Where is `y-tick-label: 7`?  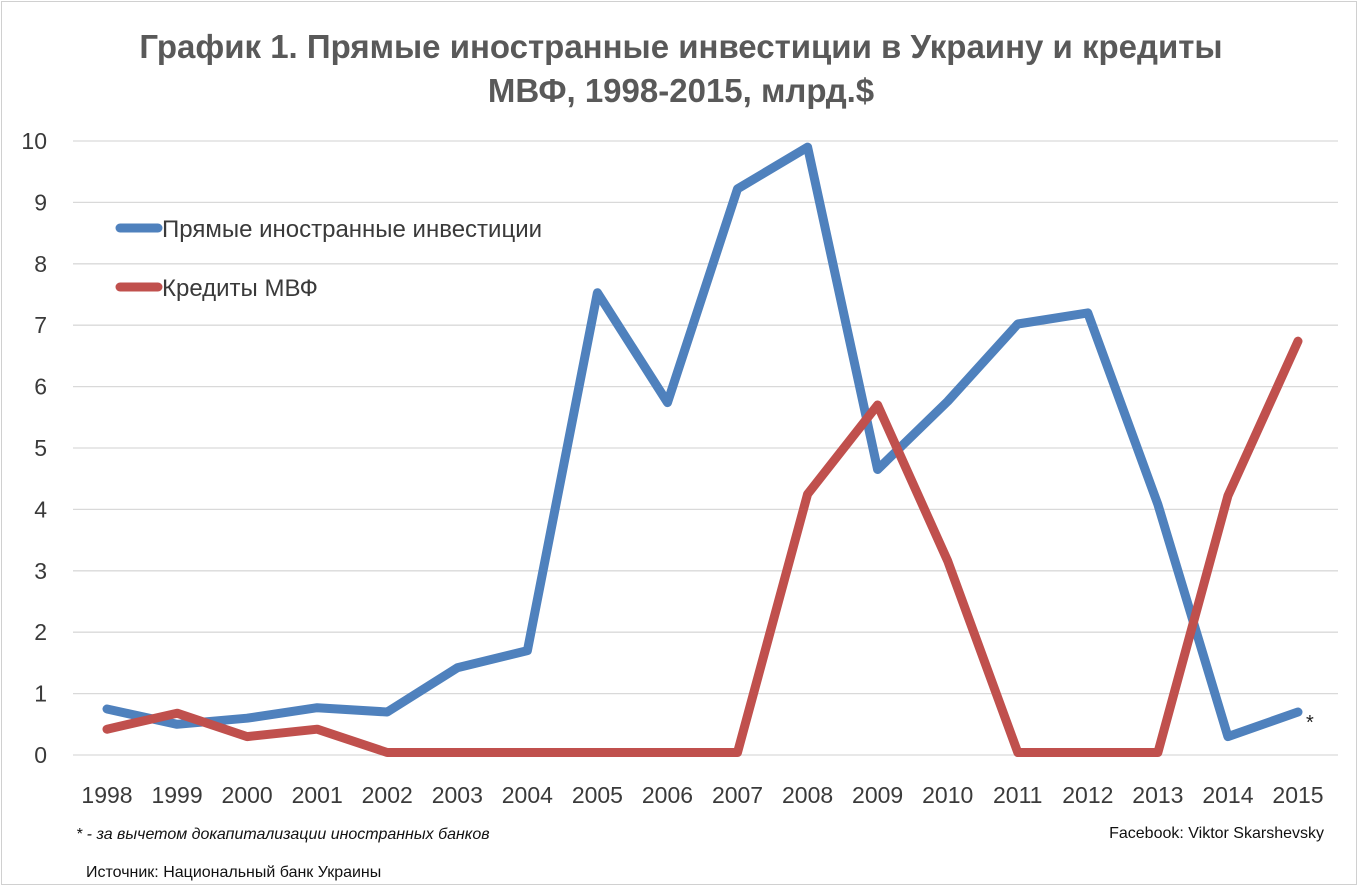
y-tick-label: 7 is located at coordinates (40, 325).